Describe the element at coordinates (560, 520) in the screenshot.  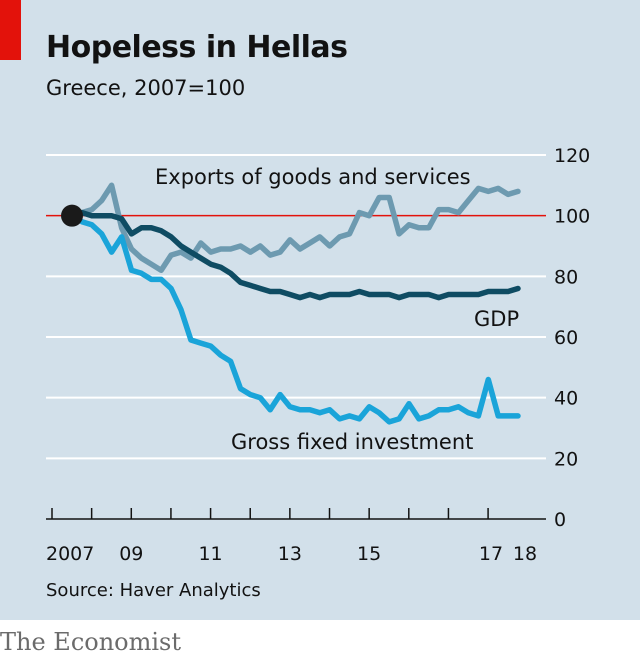
I see `y-tick-label: 0` at that location.